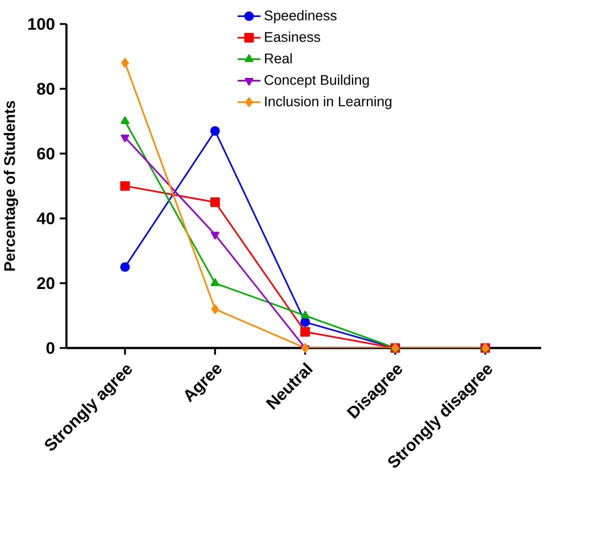 The width and height of the screenshot is (603, 536). I want to click on legend-label: Easiness, so click(292, 37).